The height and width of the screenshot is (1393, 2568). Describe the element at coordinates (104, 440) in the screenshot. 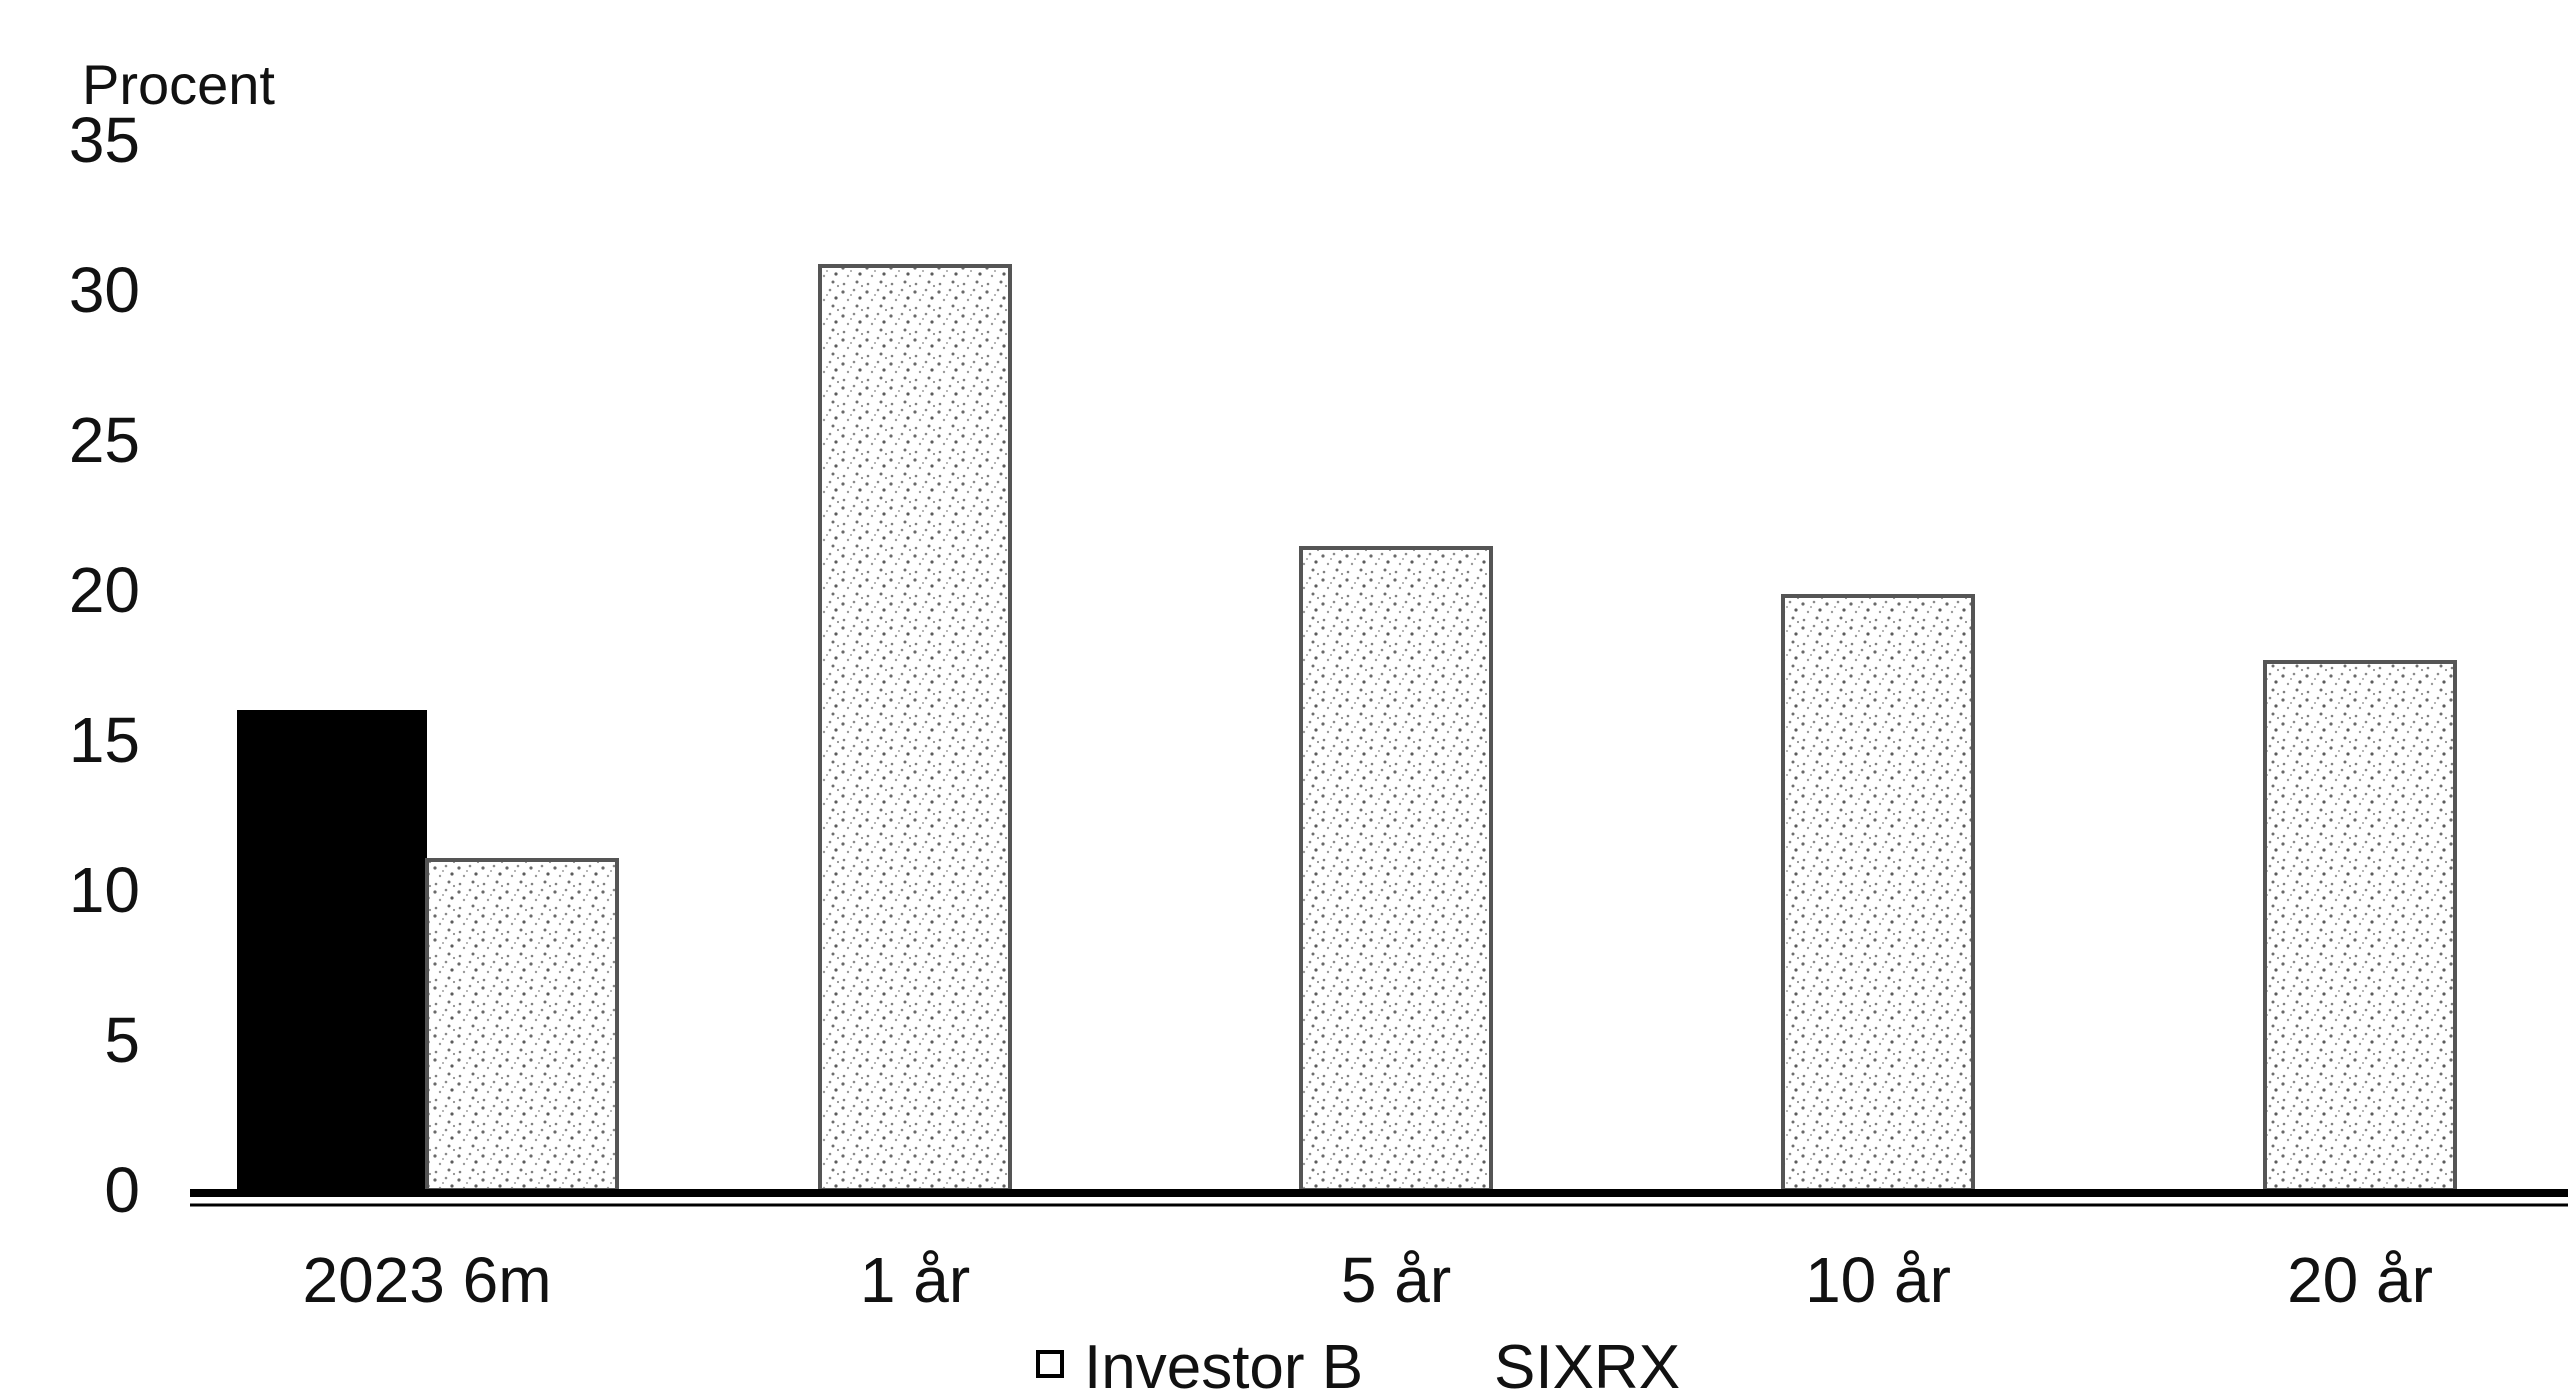

I see `y-tick-label: 25` at that location.